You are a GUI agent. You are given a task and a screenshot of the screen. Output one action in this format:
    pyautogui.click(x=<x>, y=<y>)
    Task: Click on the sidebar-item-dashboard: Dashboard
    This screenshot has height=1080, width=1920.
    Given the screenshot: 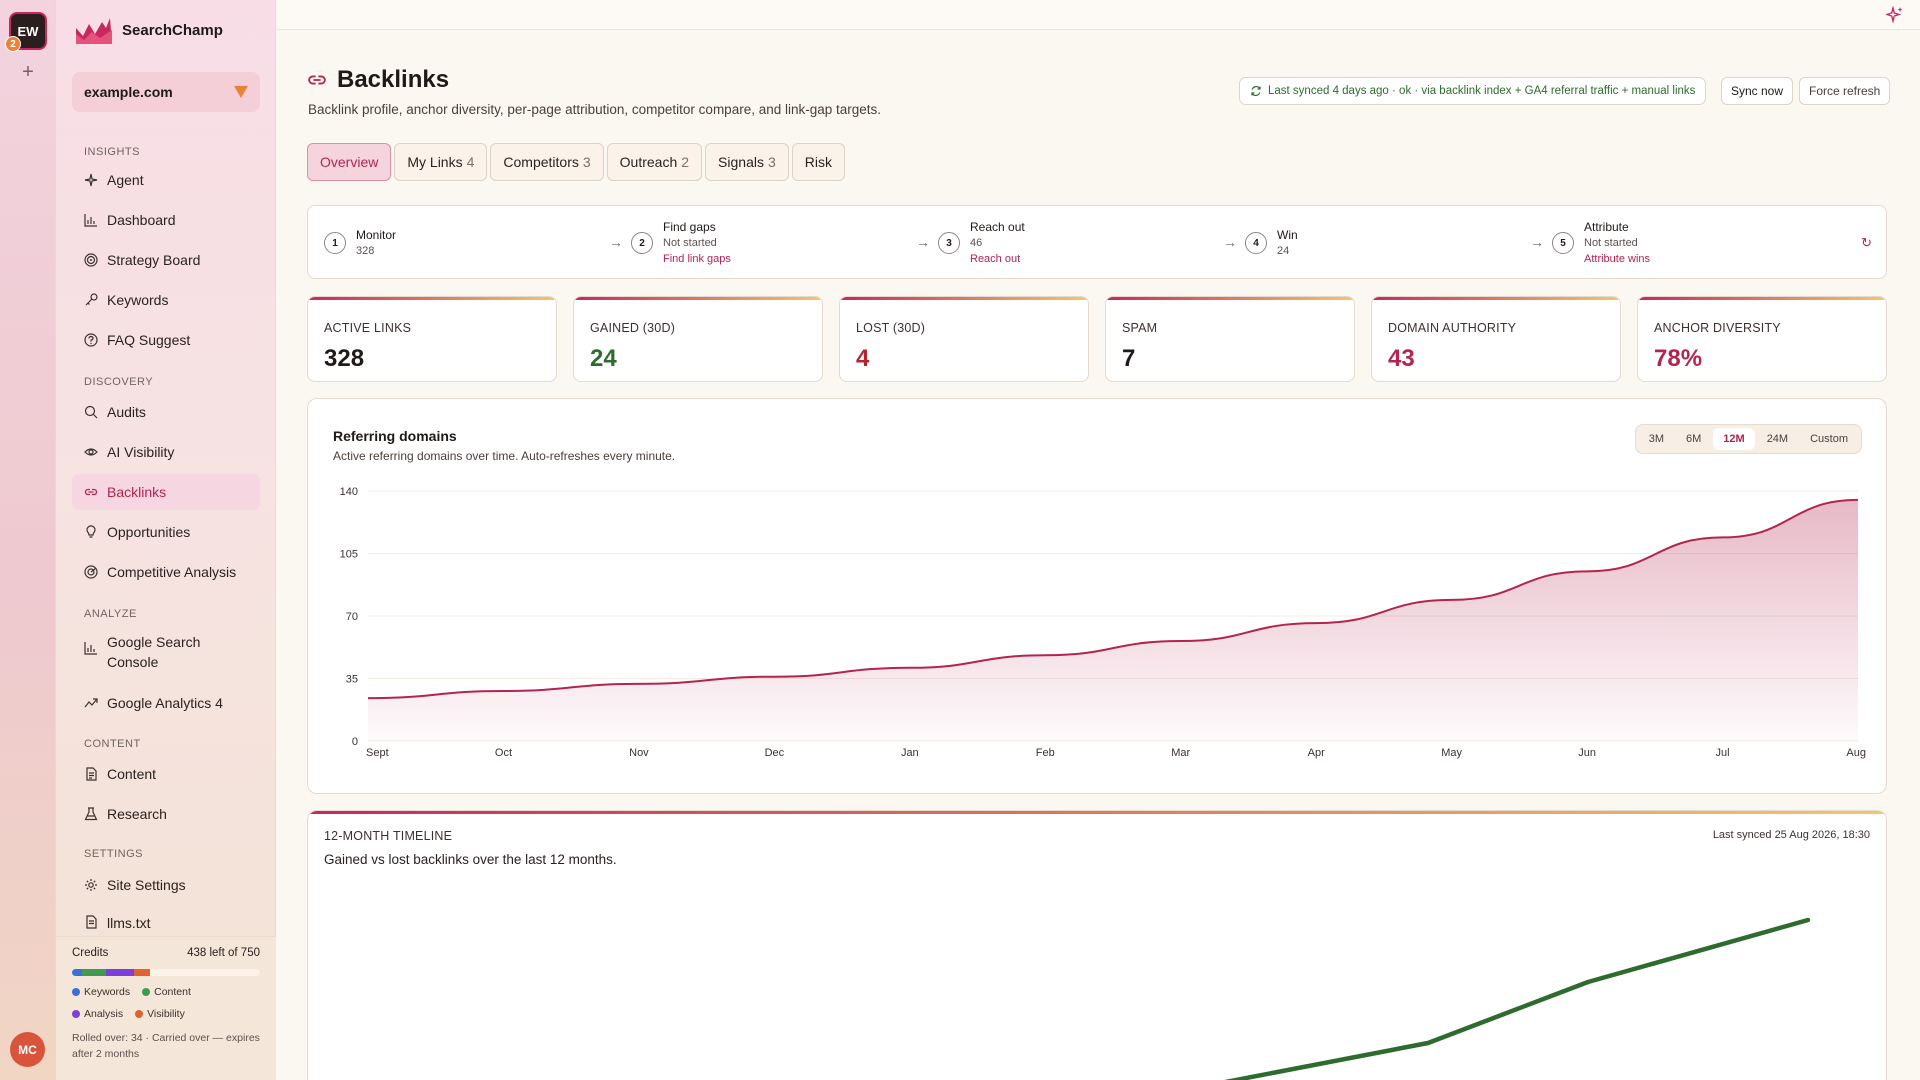 What is the action you would take?
    pyautogui.click(x=166, y=220)
    